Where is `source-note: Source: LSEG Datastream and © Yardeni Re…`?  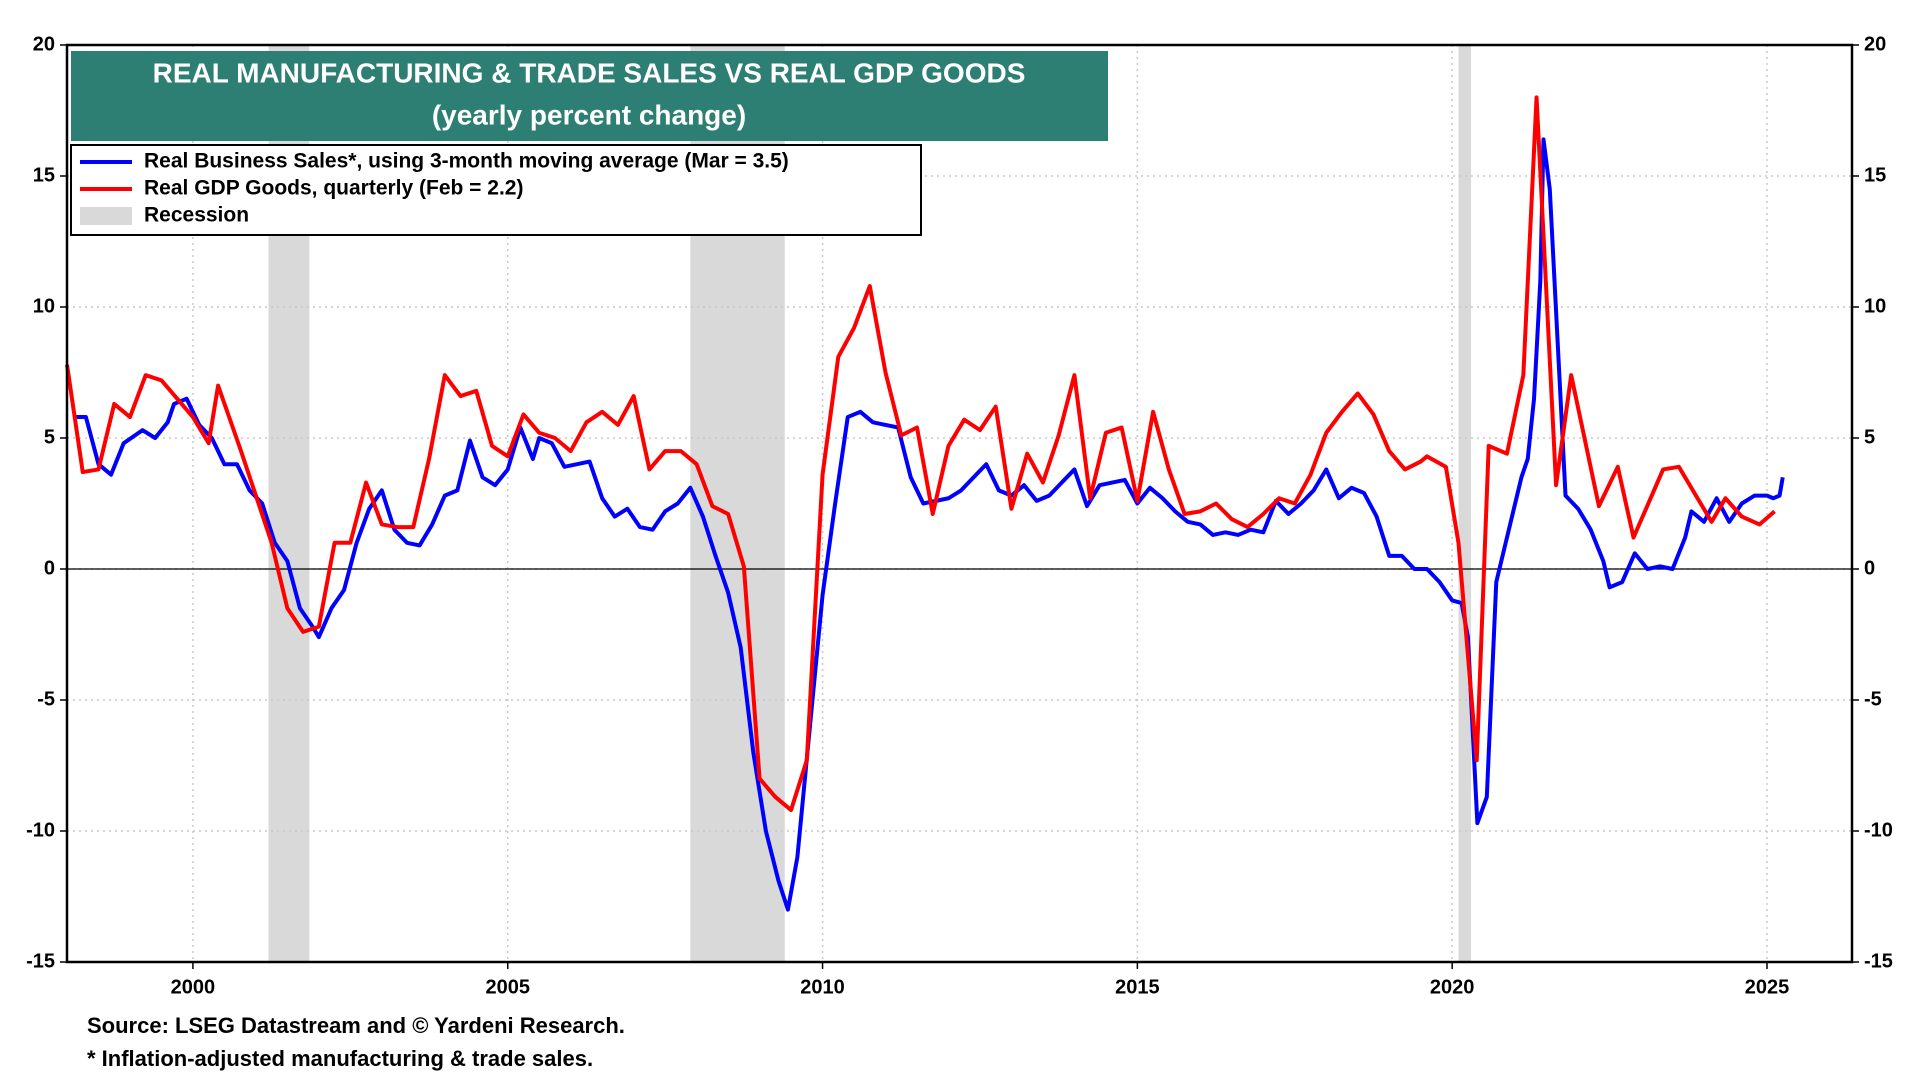
source-note: Source: LSEG Datastream and © Yardeni Re… is located at coordinates (356, 1025).